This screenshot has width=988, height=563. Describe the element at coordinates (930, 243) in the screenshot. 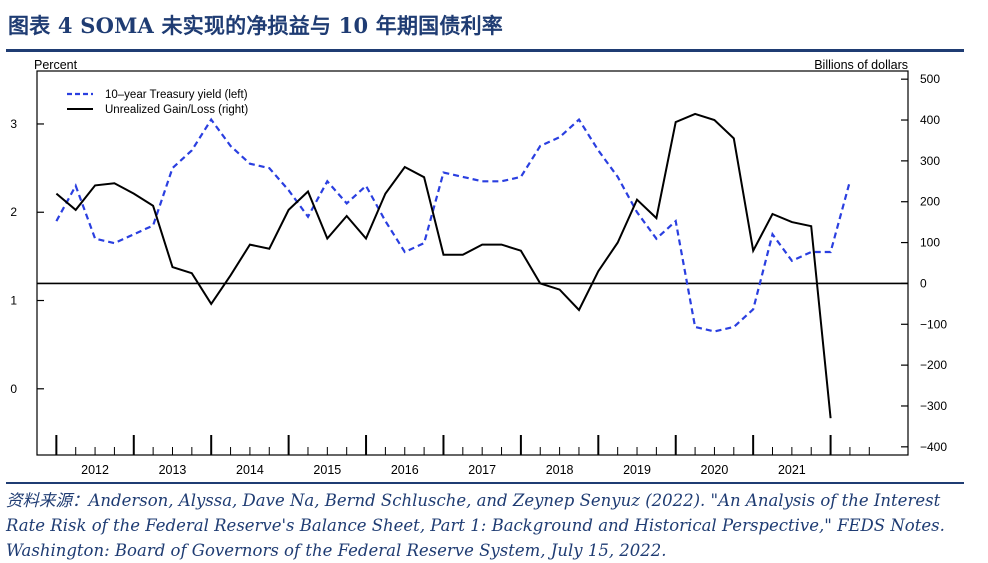

I see `right-tick-label: 100` at that location.